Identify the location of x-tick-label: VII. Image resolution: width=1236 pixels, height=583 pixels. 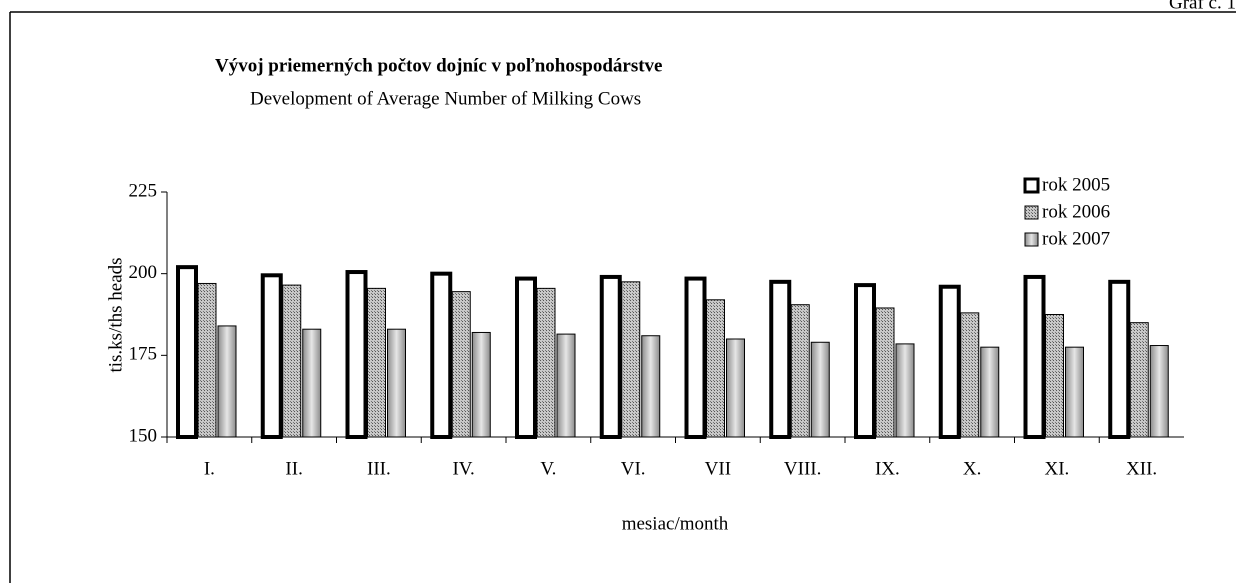
(718, 468).